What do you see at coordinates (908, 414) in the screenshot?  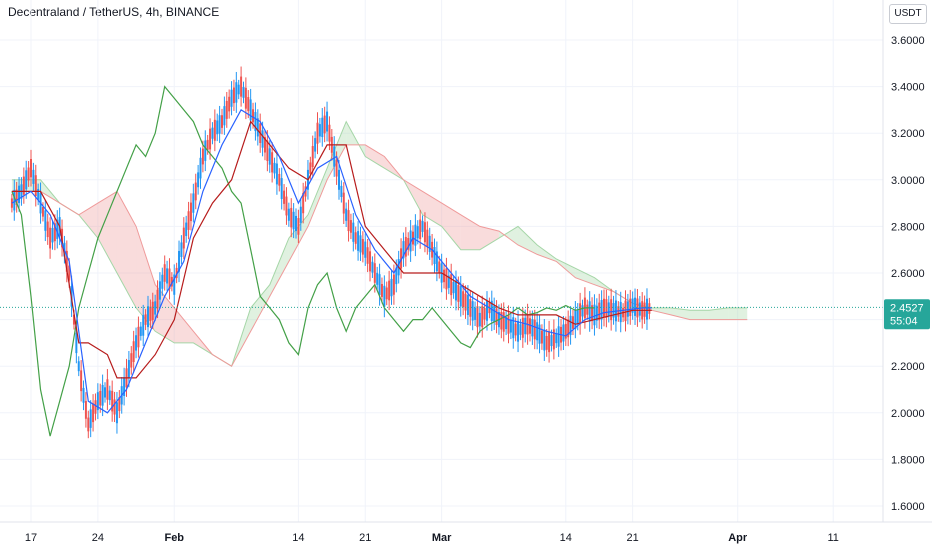 I see `y-tick-label: 2.0000` at bounding box center [908, 414].